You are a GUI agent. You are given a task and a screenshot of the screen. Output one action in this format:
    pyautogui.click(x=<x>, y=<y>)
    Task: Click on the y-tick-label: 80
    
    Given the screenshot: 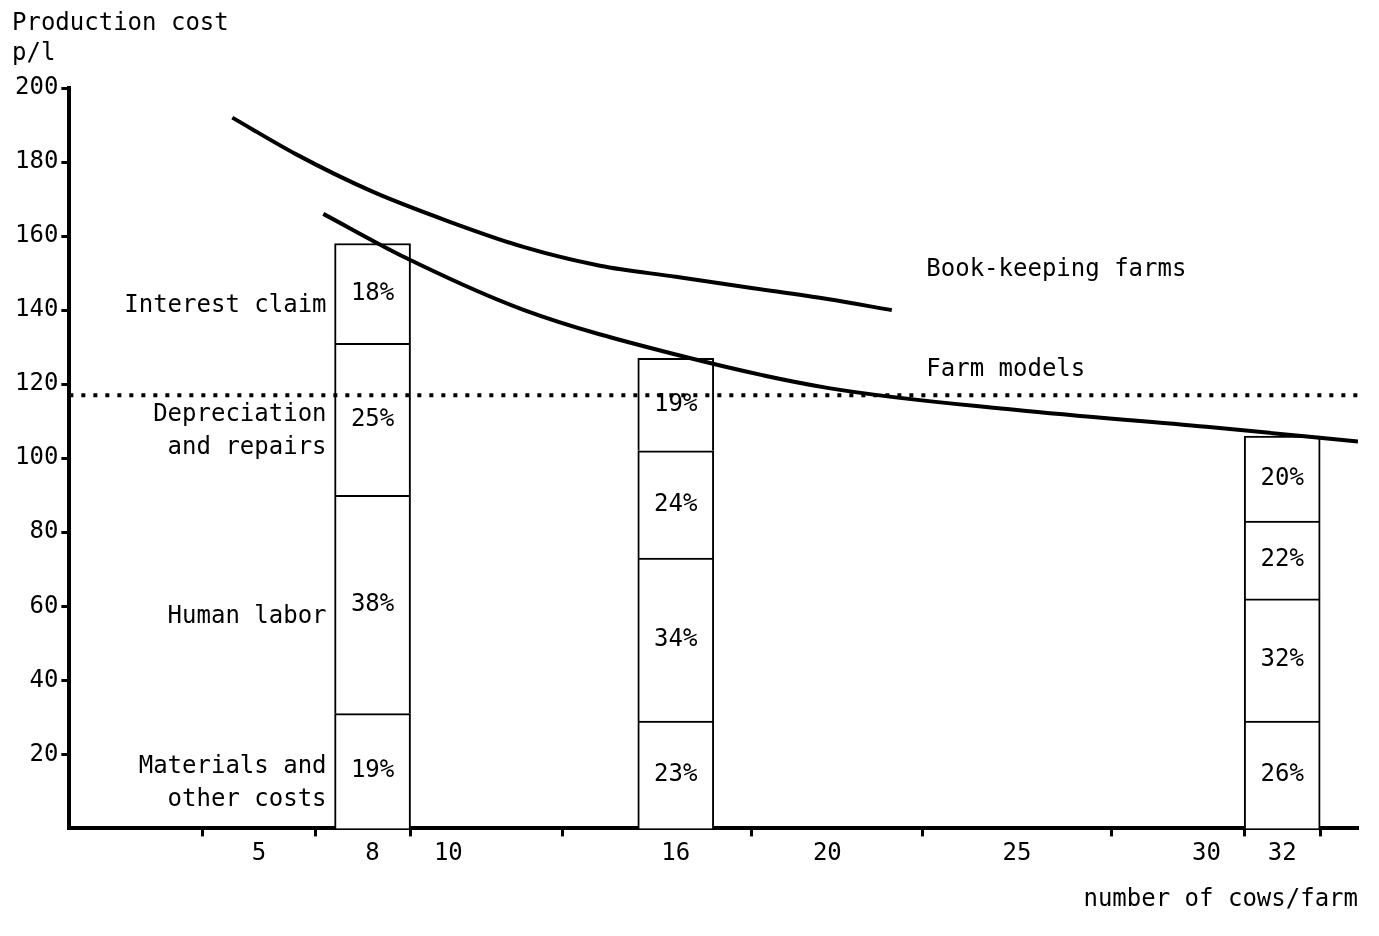 What is the action you would take?
    pyautogui.click(x=44, y=530)
    